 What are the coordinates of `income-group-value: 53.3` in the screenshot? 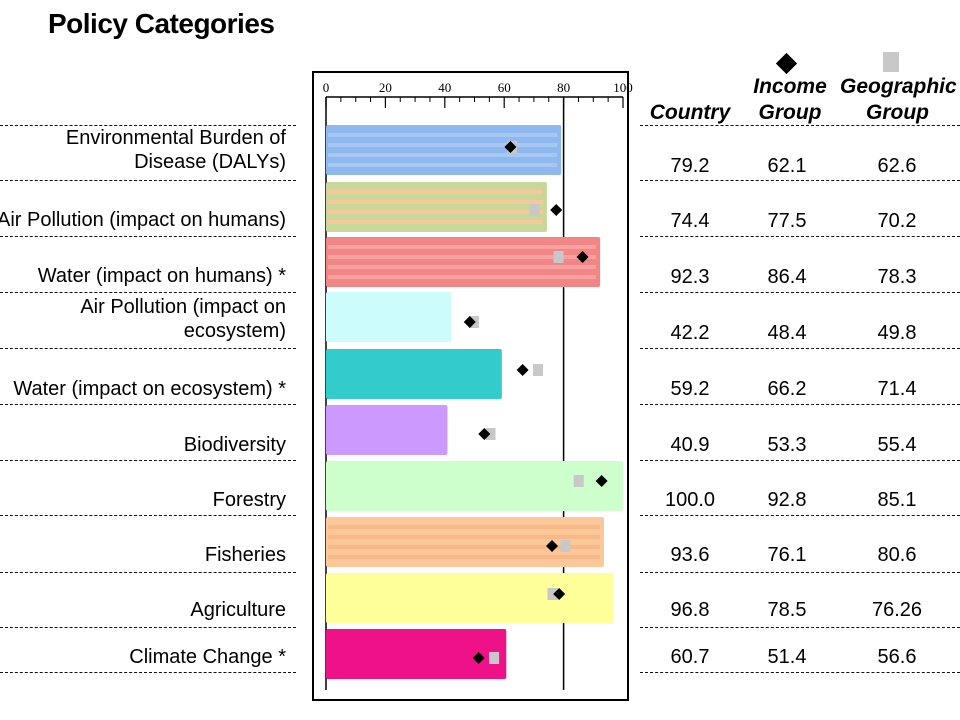 It's located at (787, 445).